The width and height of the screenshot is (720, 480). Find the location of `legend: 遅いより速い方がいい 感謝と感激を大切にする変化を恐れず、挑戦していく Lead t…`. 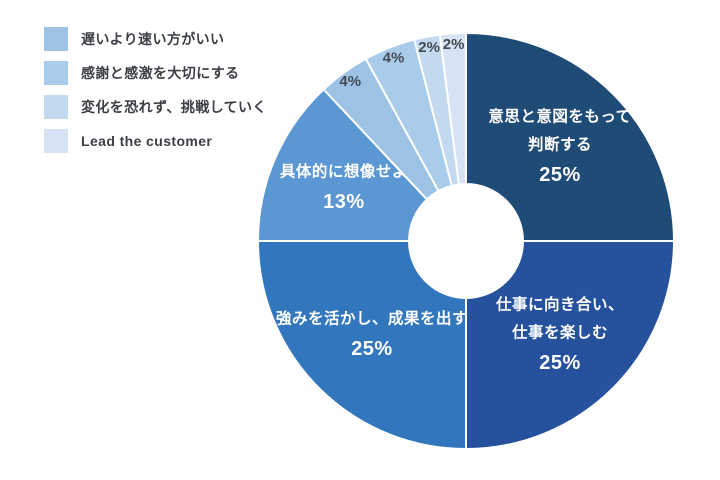

legend: 遅いより速い方がいい 感謝と感激を大切にする変化を恐れず、挑戦していく Lead t… is located at coordinates (155, 90).